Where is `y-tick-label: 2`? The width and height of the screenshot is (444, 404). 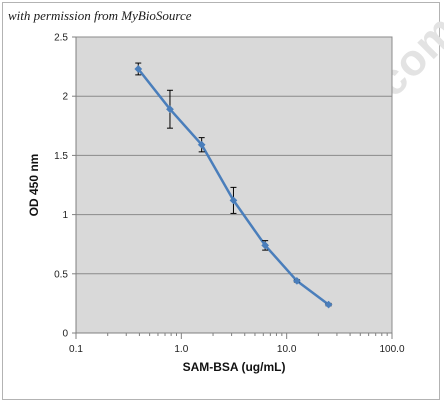
y-tick-label: 2 is located at coordinates (65, 97).